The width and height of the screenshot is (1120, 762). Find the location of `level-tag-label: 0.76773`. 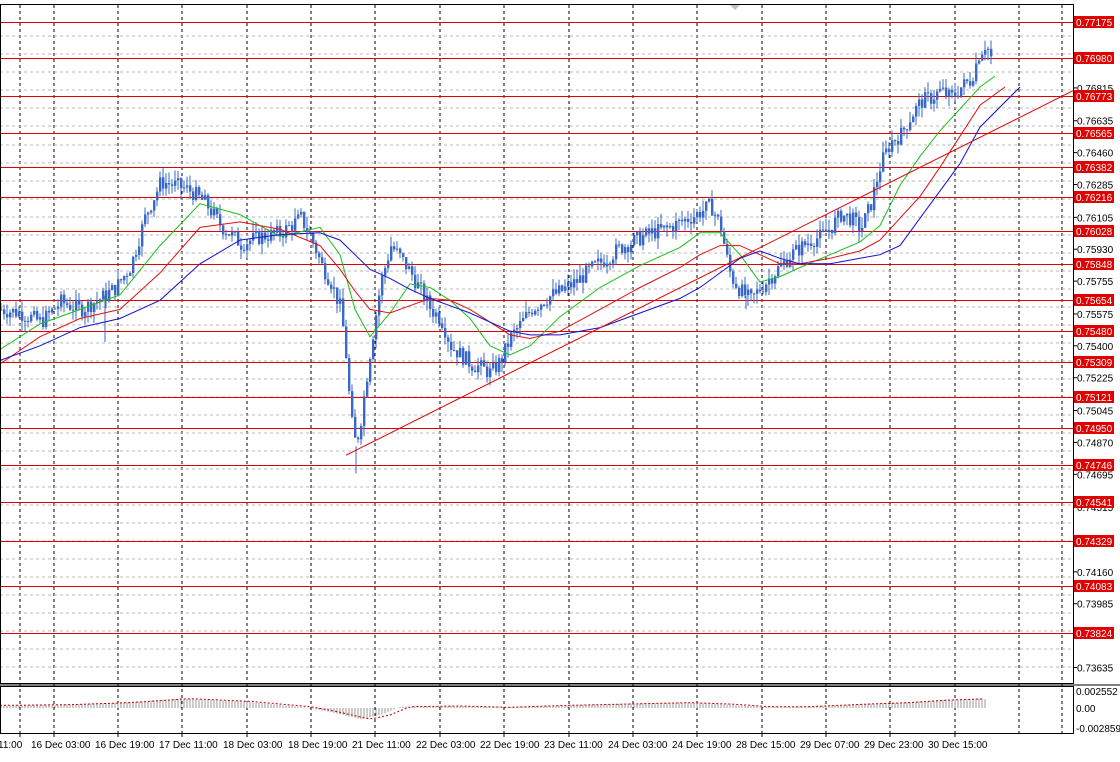

level-tag-label: 0.76773 is located at coordinates (1094, 97).